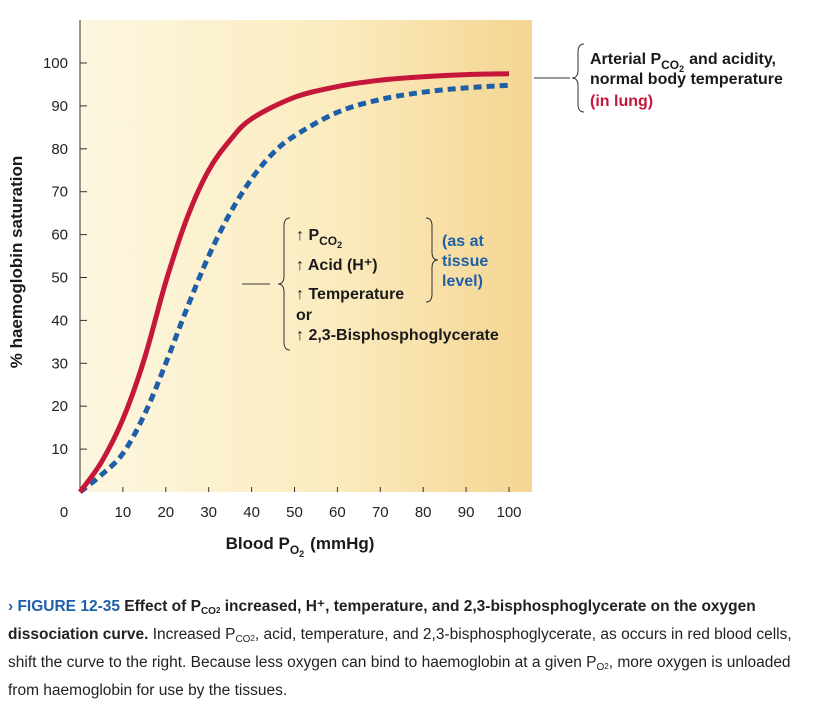 The height and width of the screenshot is (702, 814). What do you see at coordinates (621, 101) in the screenshot?
I see `lung-annotation-line3: (in lung)` at bounding box center [621, 101].